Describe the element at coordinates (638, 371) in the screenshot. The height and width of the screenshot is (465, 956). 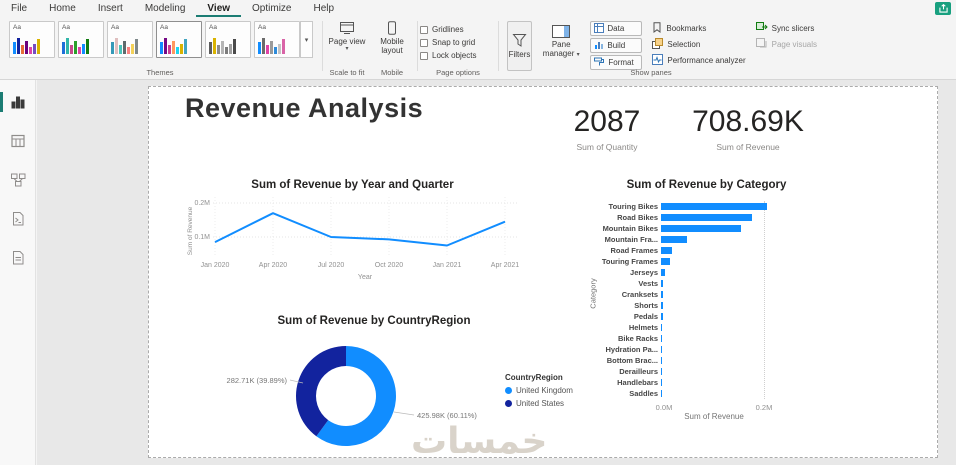
I see `bar-category-label: Derailleurs` at that location.